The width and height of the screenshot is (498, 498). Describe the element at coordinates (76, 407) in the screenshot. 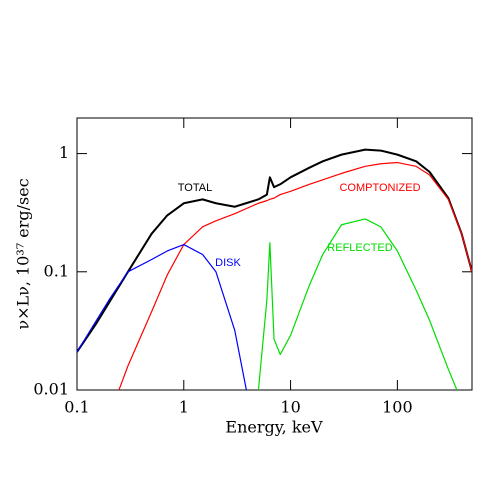

I see `x-tick-label: 0.1` at that location.